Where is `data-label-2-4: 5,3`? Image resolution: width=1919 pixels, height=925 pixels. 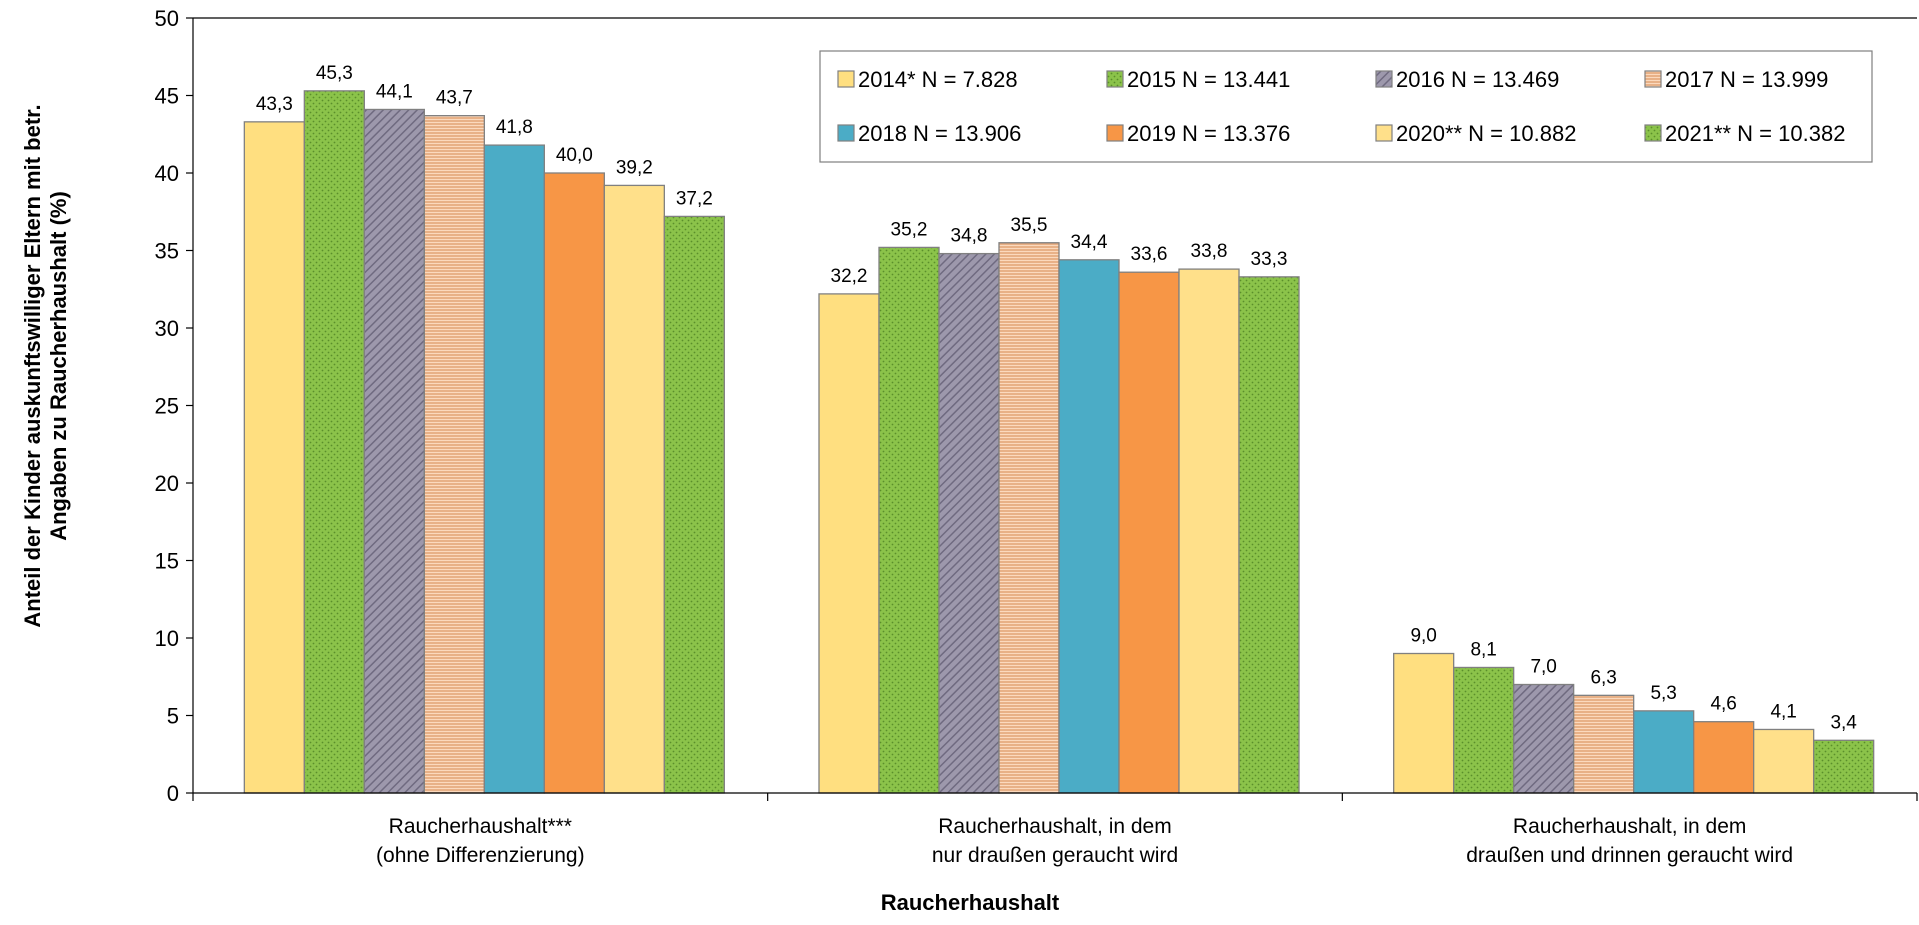 data-label-2-4: 5,3 is located at coordinates (1663, 693).